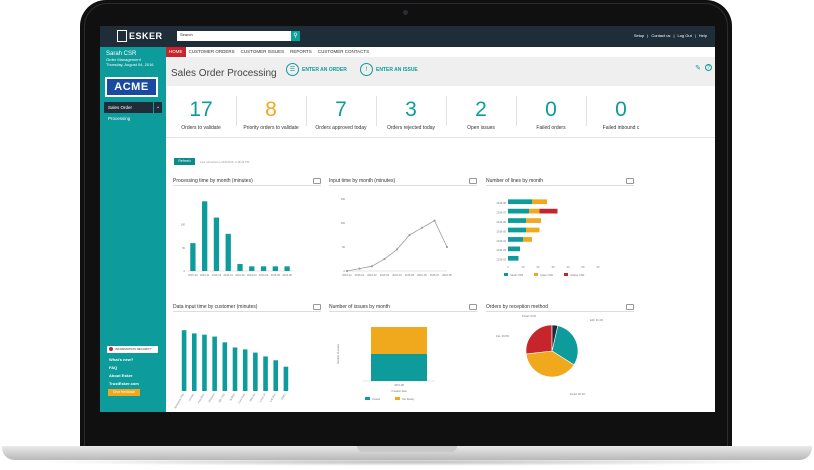 Image resolution: width=814 pixels, height=470 pixels. I want to click on trustesker-link: TrustEsker.com, so click(124, 383).